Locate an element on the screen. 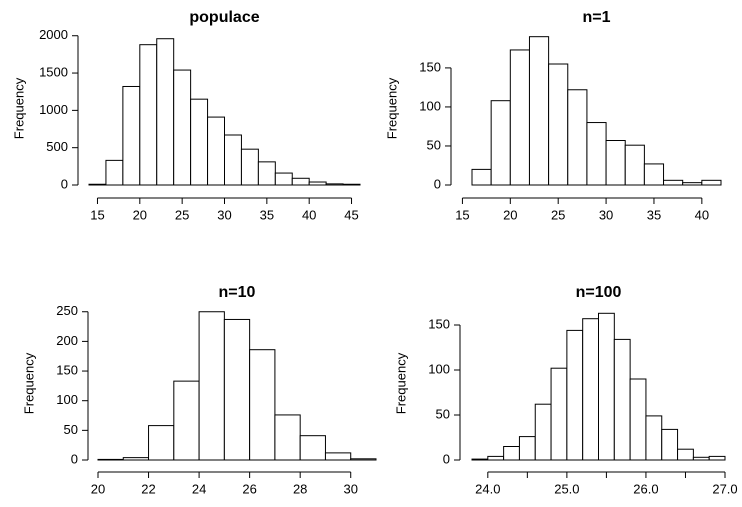  x-tick-label: 27.0 is located at coordinates (724, 488).